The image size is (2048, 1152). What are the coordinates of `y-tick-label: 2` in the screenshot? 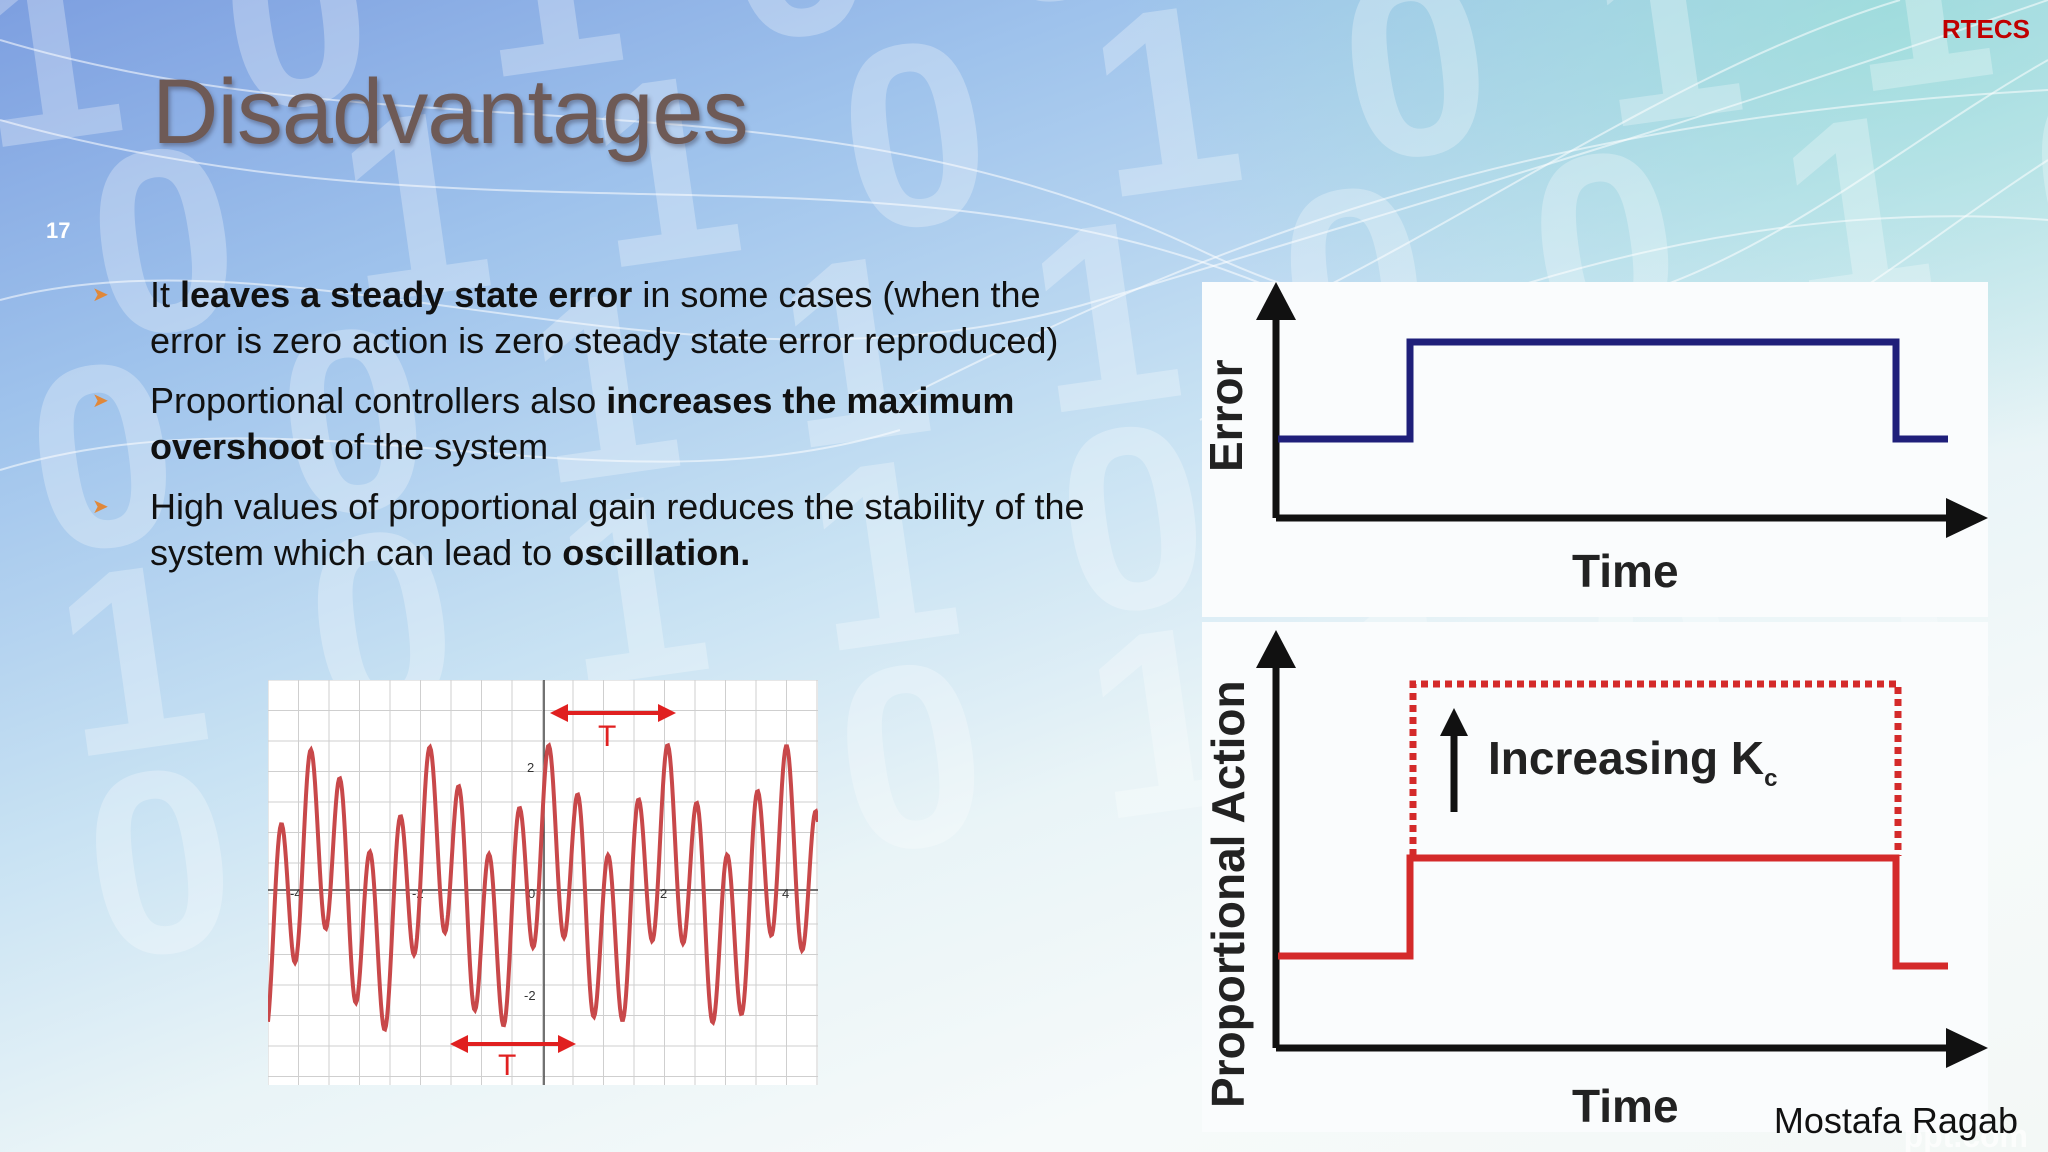 It's located at (530, 767).